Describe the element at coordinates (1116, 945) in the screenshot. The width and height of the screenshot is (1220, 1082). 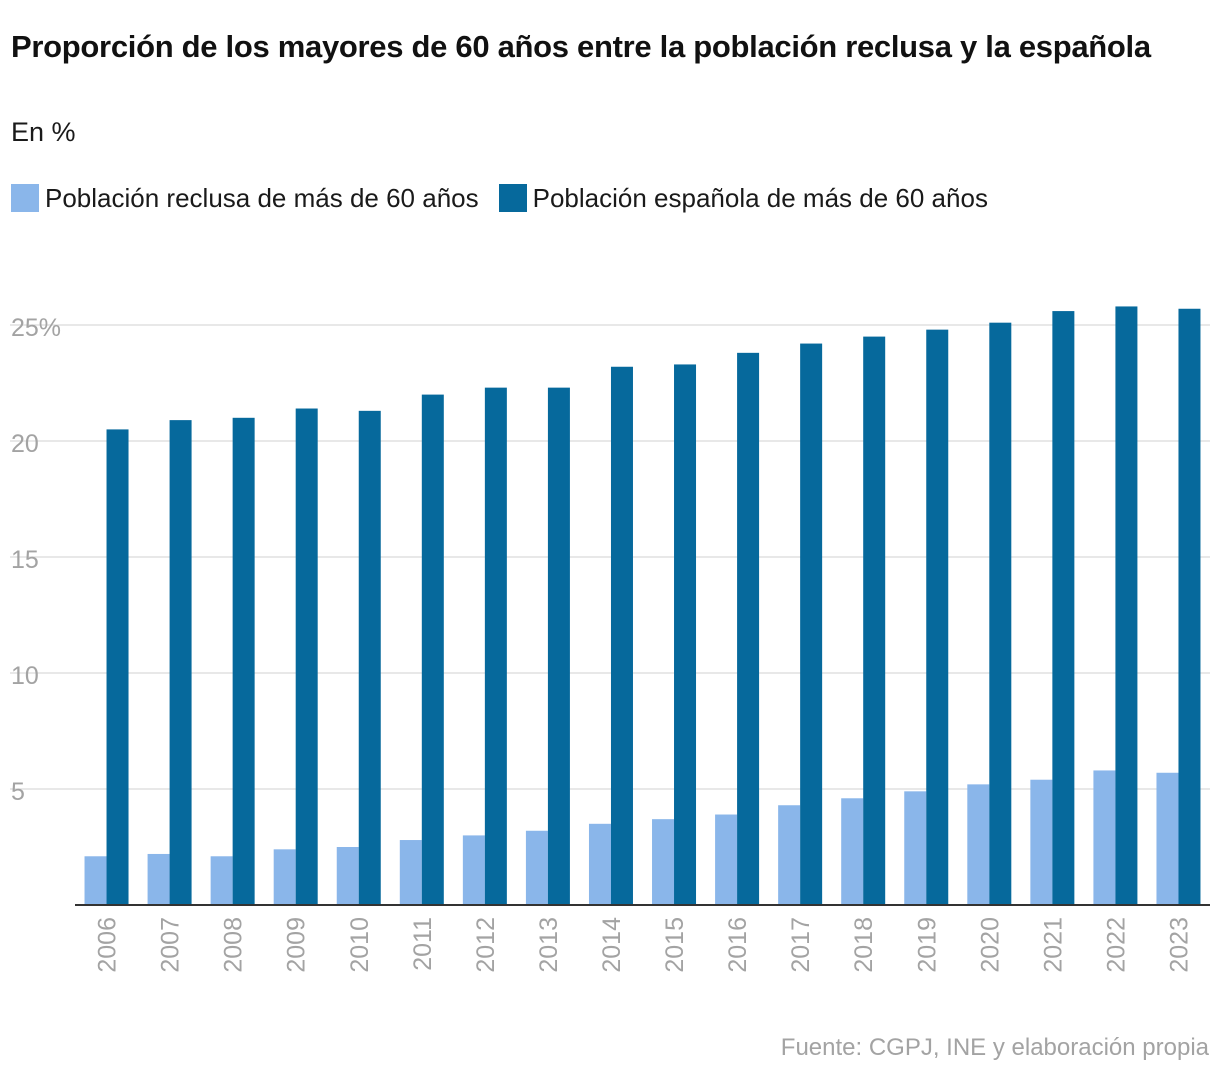
I see `x-tick-label-2022: 2022` at that location.